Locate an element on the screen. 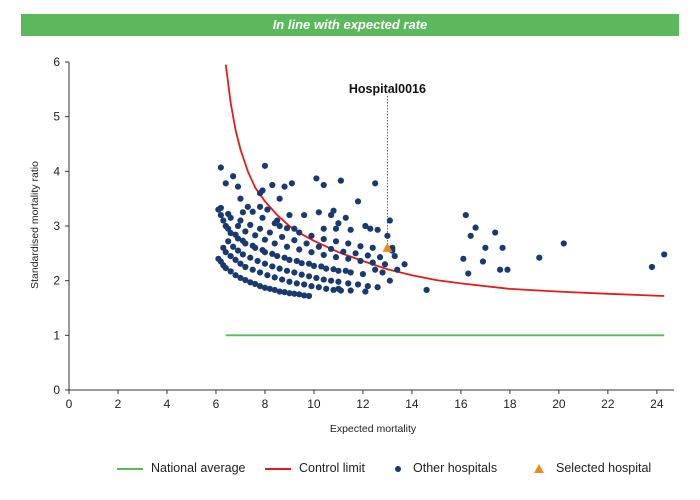  legend-item-selected-hospital: Selected hospital is located at coordinates (592, 468).